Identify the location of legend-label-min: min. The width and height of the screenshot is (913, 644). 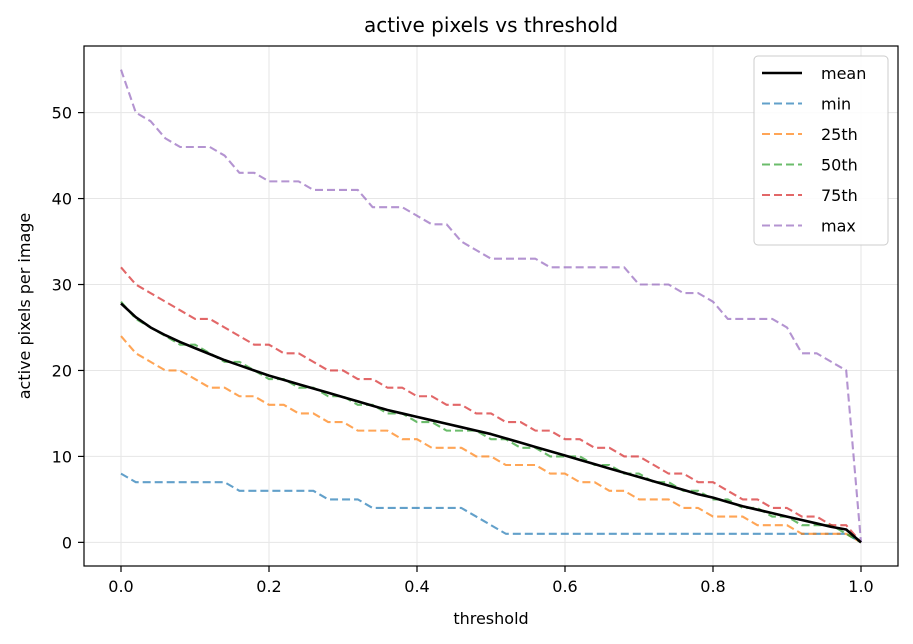
(836, 104).